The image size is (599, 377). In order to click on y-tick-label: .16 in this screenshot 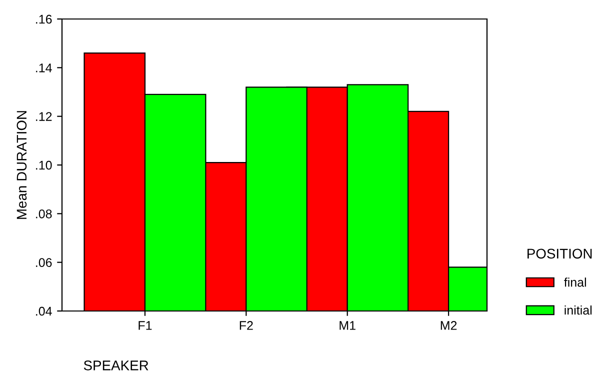, I will do `click(44, 19)`.